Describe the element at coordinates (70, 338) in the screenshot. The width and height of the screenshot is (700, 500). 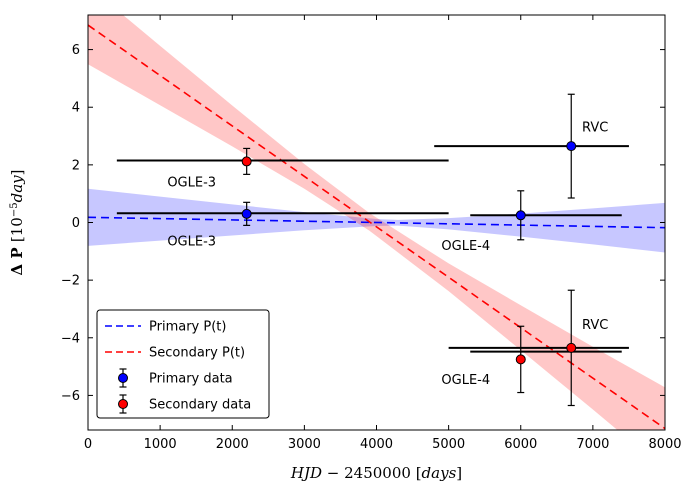
I see `y-tick-label: −4` at that location.